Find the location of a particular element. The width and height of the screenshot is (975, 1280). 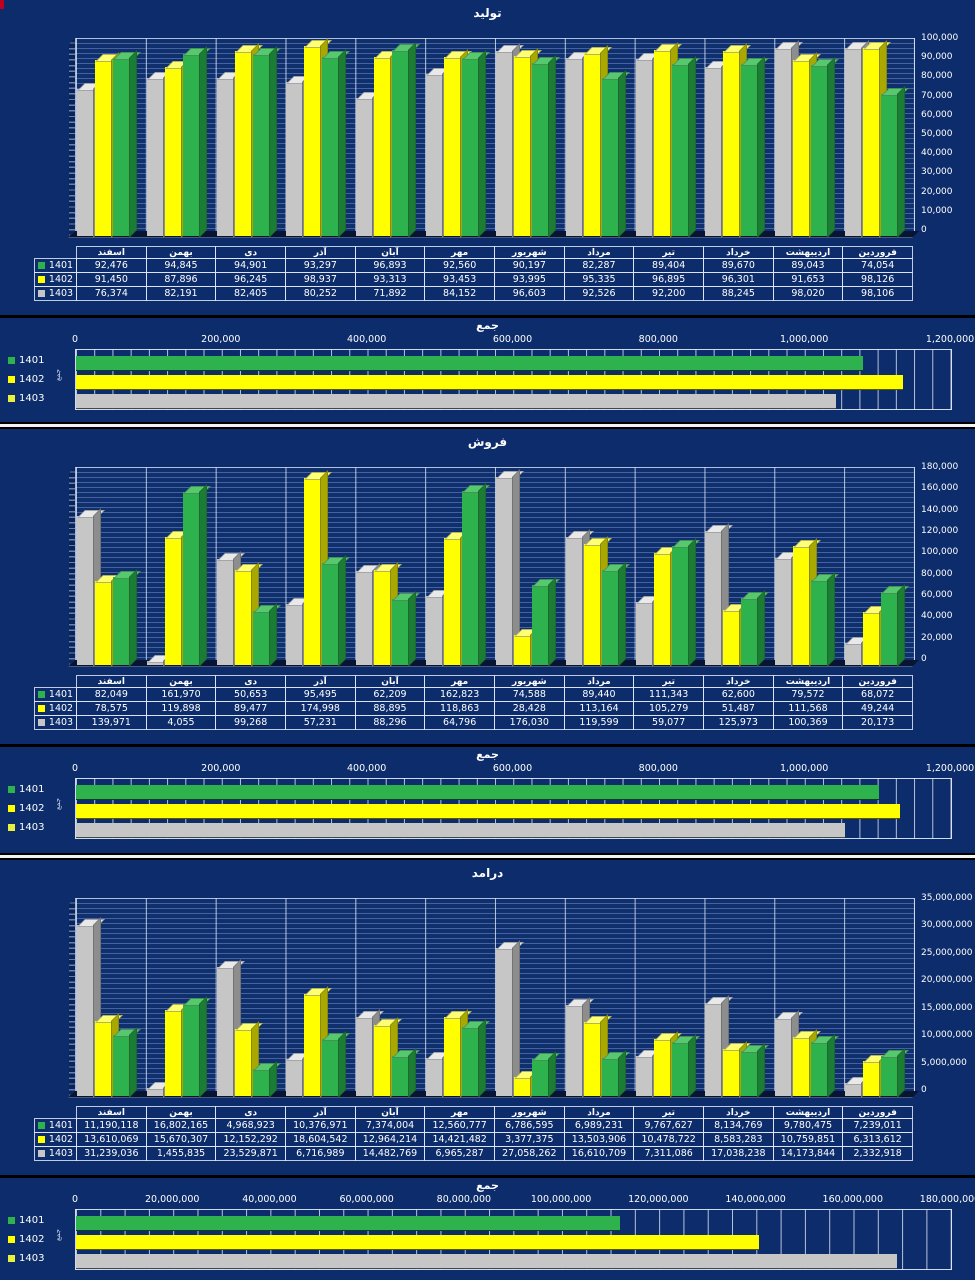

sum-legend-item: 1402 is located at coordinates (26, 379).